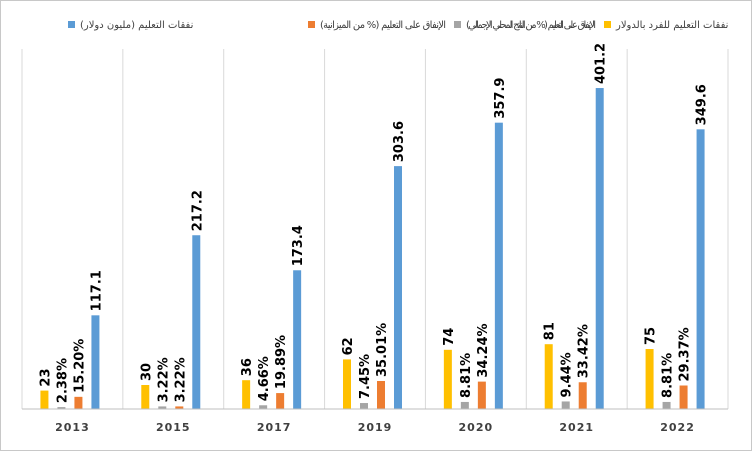  Describe the element at coordinates (365, 376) in the screenshot. I see `data-label: 7.45%` at that location.